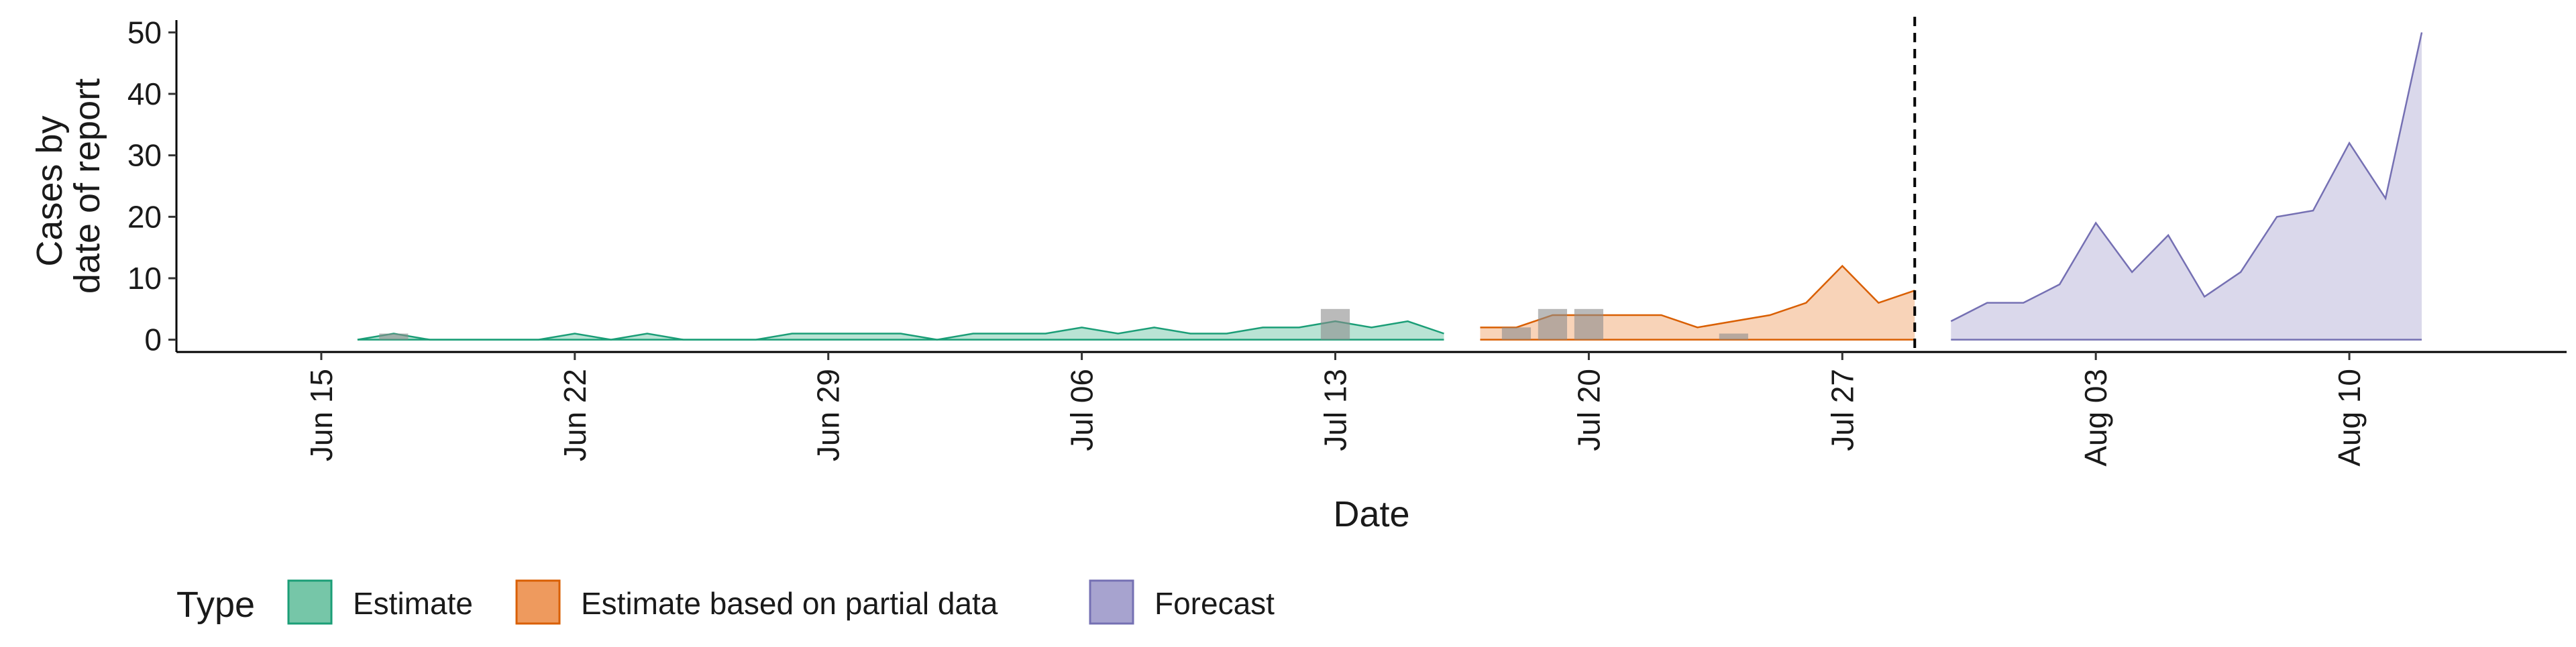 This screenshot has width=2576, height=647. What do you see at coordinates (1215, 603) in the screenshot?
I see `legend-label-forecast: Forecast` at bounding box center [1215, 603].